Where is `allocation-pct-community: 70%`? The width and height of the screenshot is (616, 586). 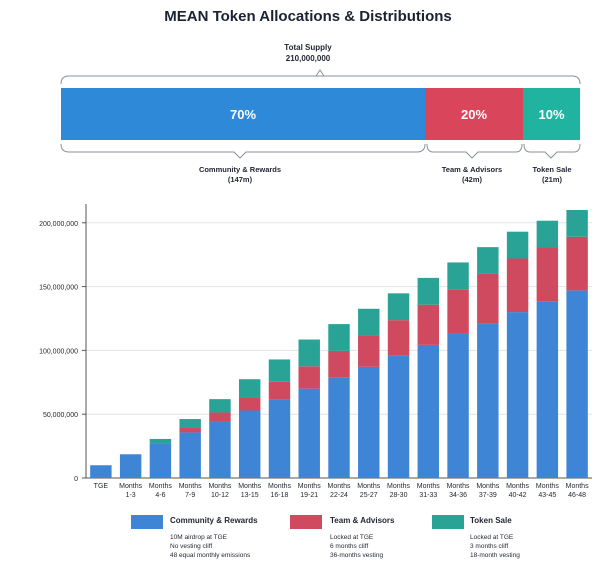 allocation-pct-community: 70% is located at coordinates (243, 114).